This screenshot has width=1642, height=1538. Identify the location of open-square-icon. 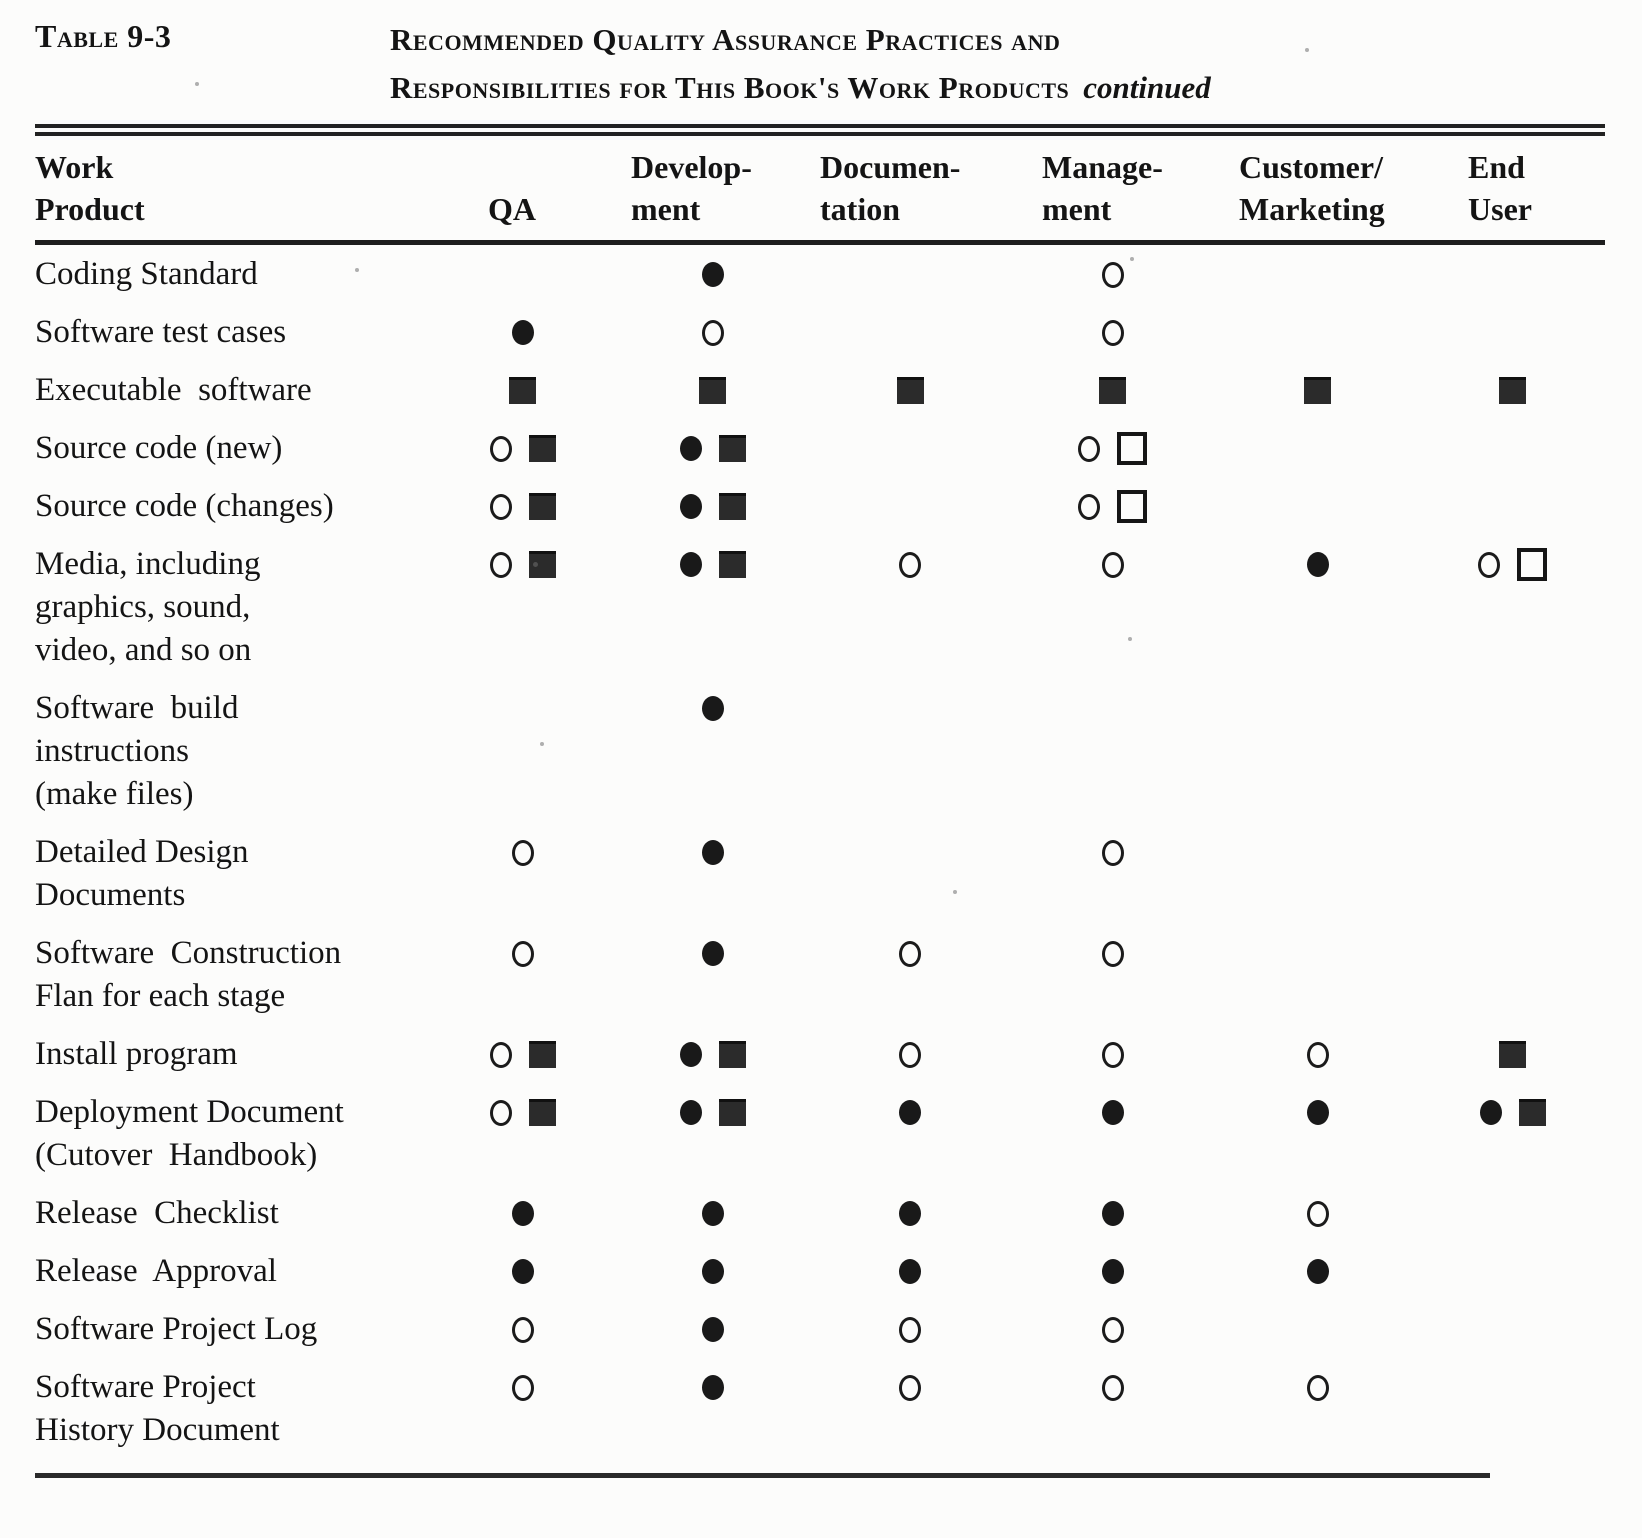
(1132, 506).